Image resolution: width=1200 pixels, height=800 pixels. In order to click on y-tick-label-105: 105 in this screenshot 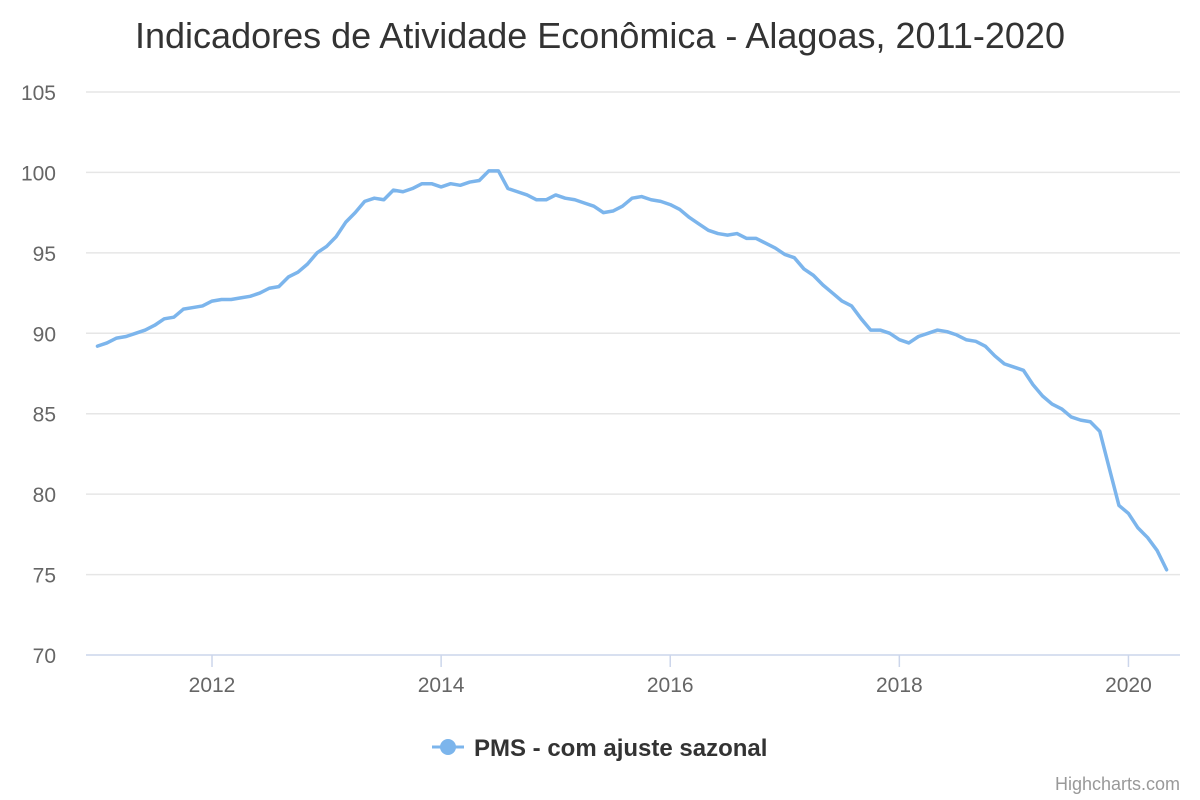, I will do `click(38, 93)`.